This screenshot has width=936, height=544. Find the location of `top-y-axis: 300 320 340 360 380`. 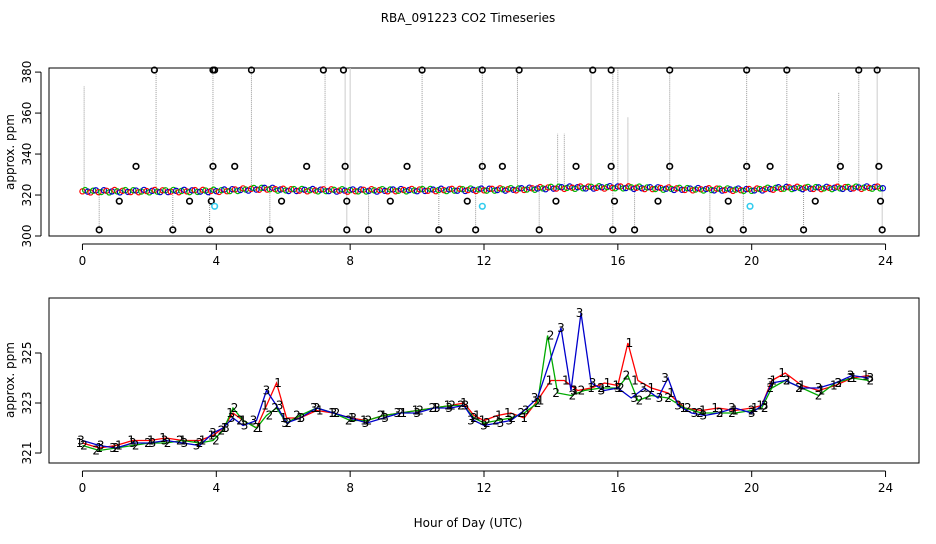

top-y-axis: 300 320 340 360 380 is located at coordinates (31, 154).